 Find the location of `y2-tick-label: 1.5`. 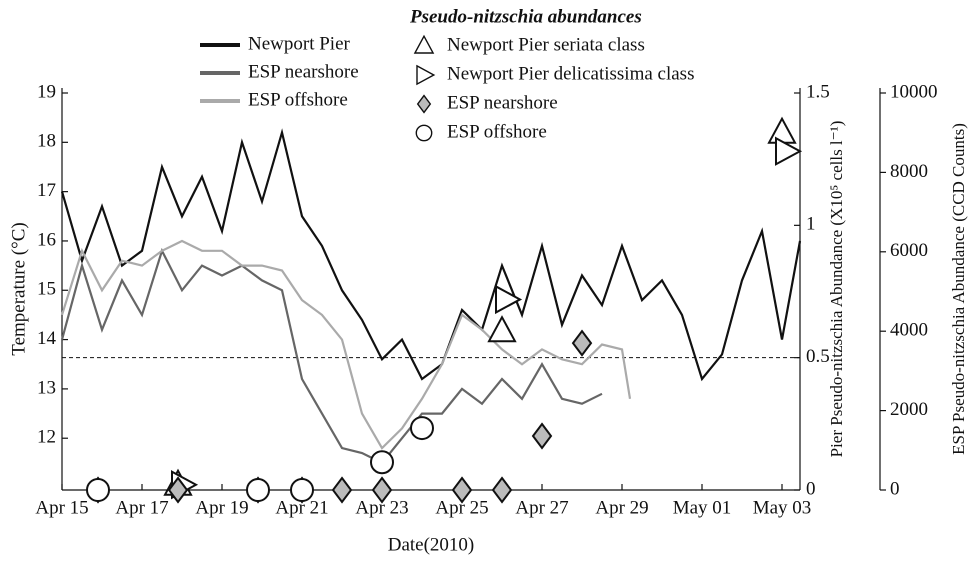

y2-tick-label: 1.5 is located at coordinates (818, 91).